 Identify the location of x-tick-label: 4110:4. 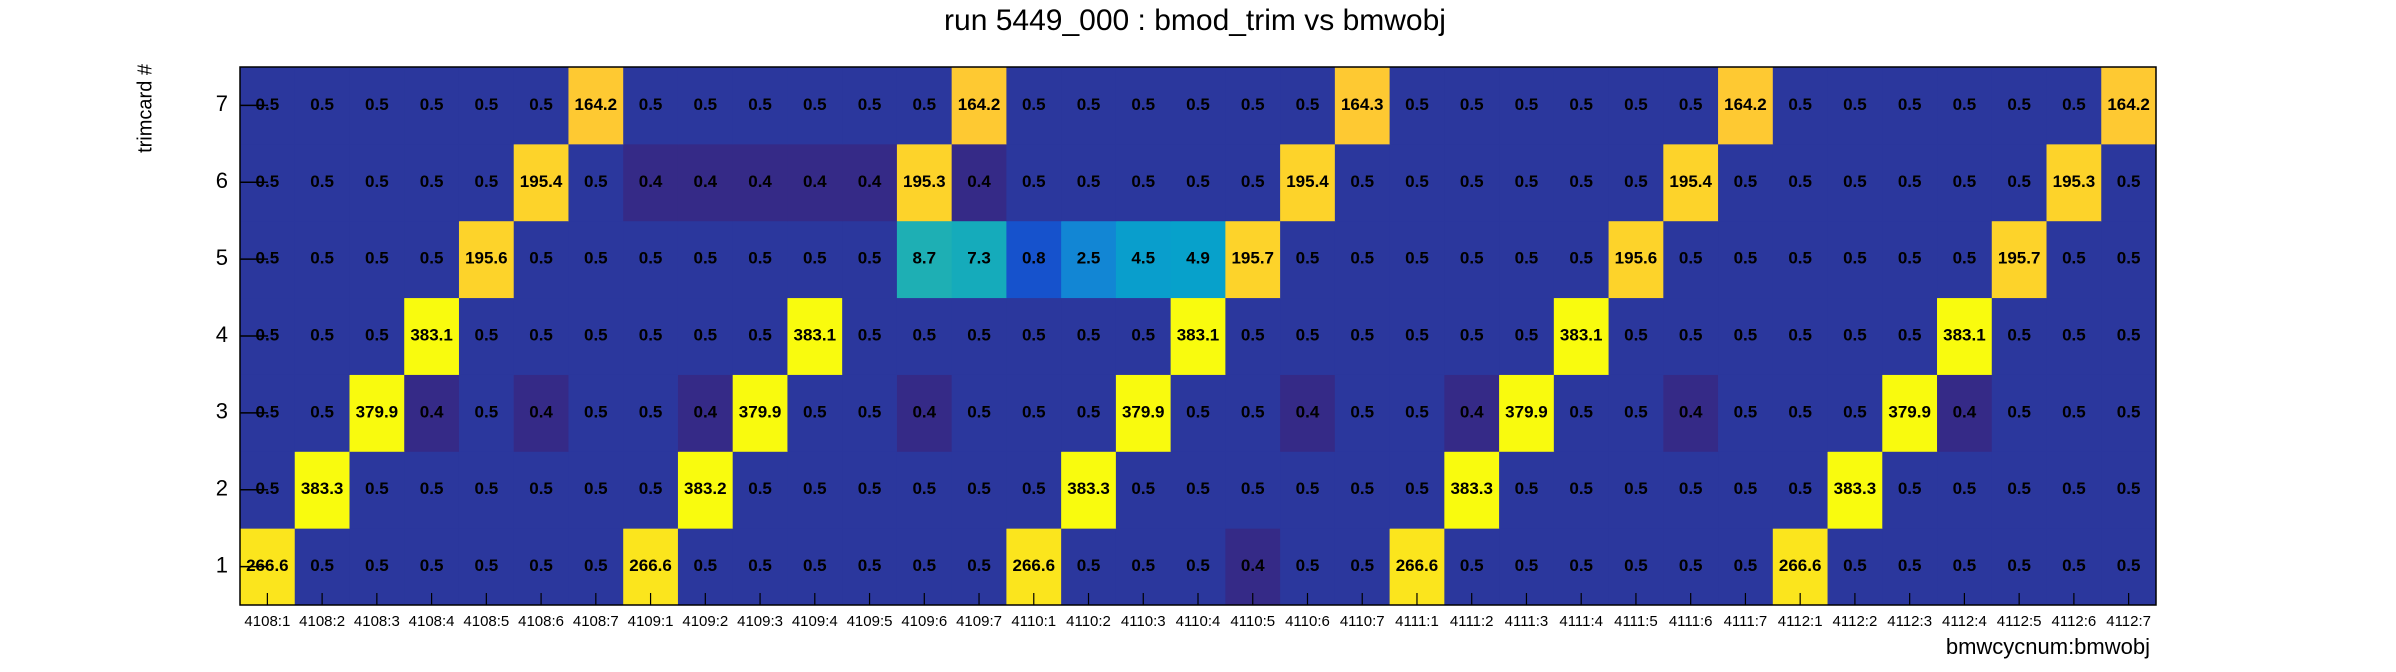
(1198, 621).